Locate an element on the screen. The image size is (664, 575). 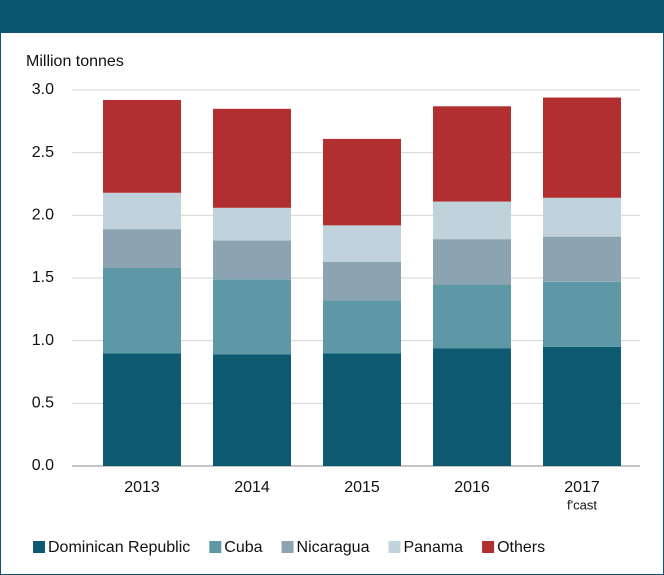
header-bar is located at coordinates (332, 16).